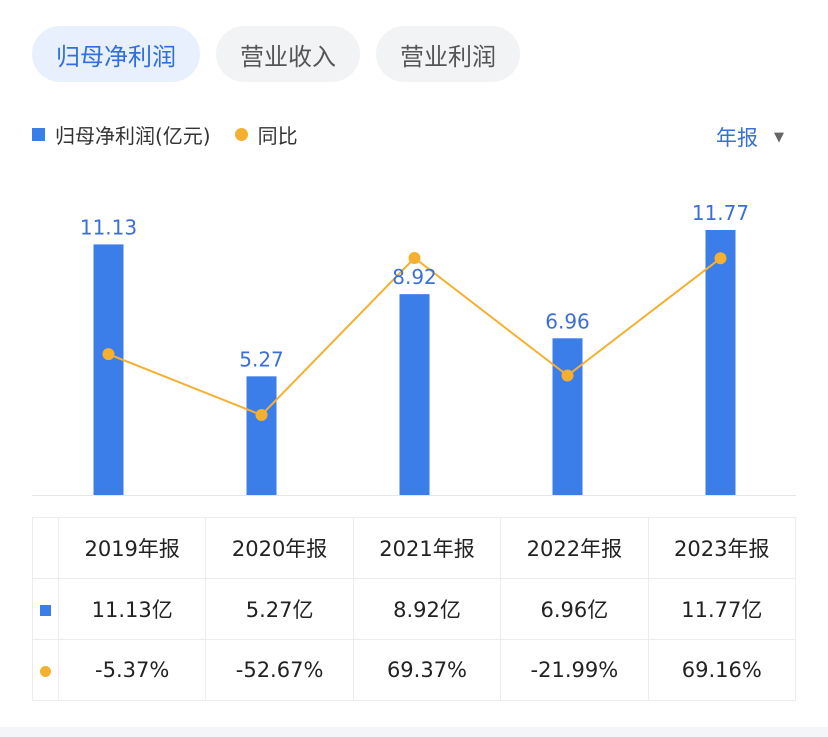 The height and width of the screenshot is (737, 828). Describe the element at coordinates (427, 670) in the screenshot. I see `yoy-cell: 69.37%` at that location.